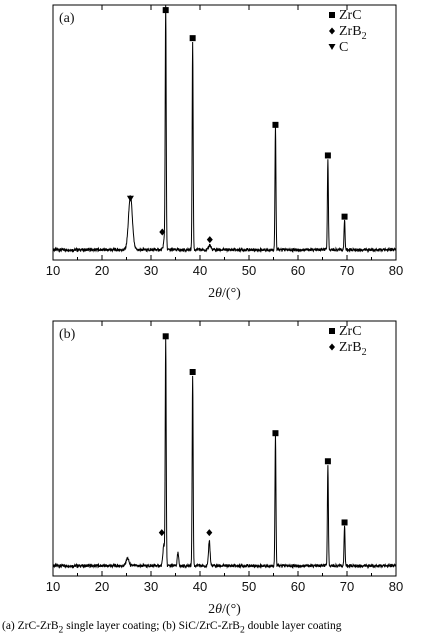  Describe the element at coordinates (61, 630) in the screenshot. I see `caption-a-subscript: 2` at that location.